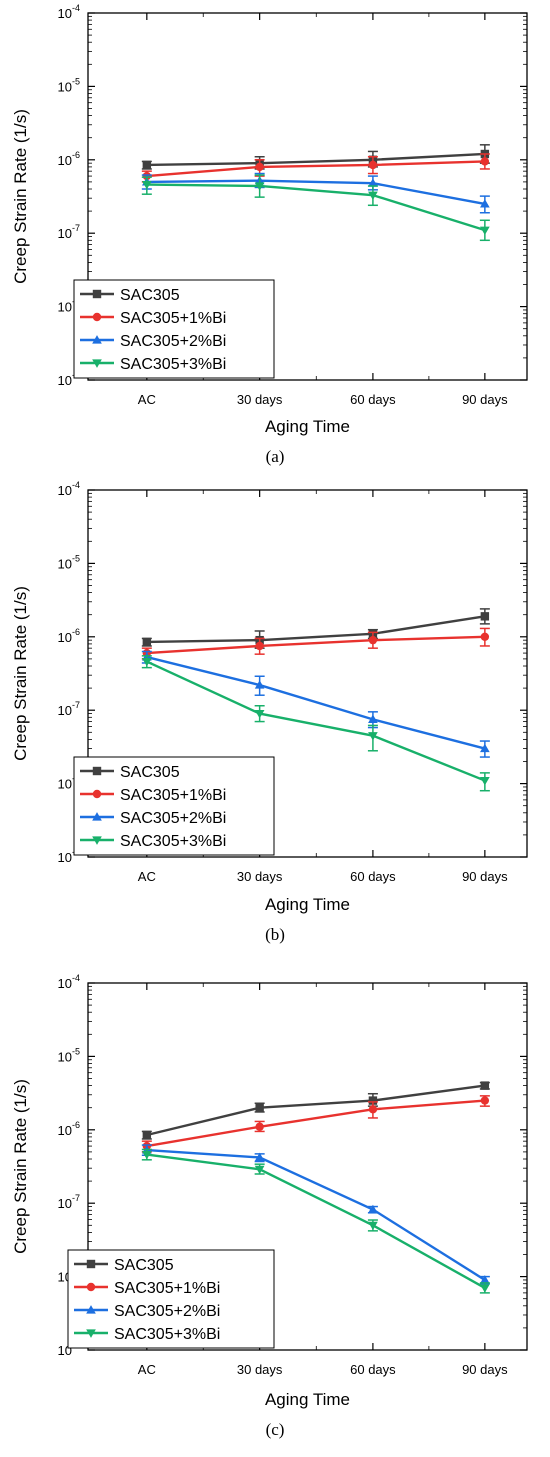 This screenshot has width=550, height=1457. What do you see at coordinates (275, 1429) in the screenshot?
I see `panel-caption: (c)` at bounding box center [275, 1429].